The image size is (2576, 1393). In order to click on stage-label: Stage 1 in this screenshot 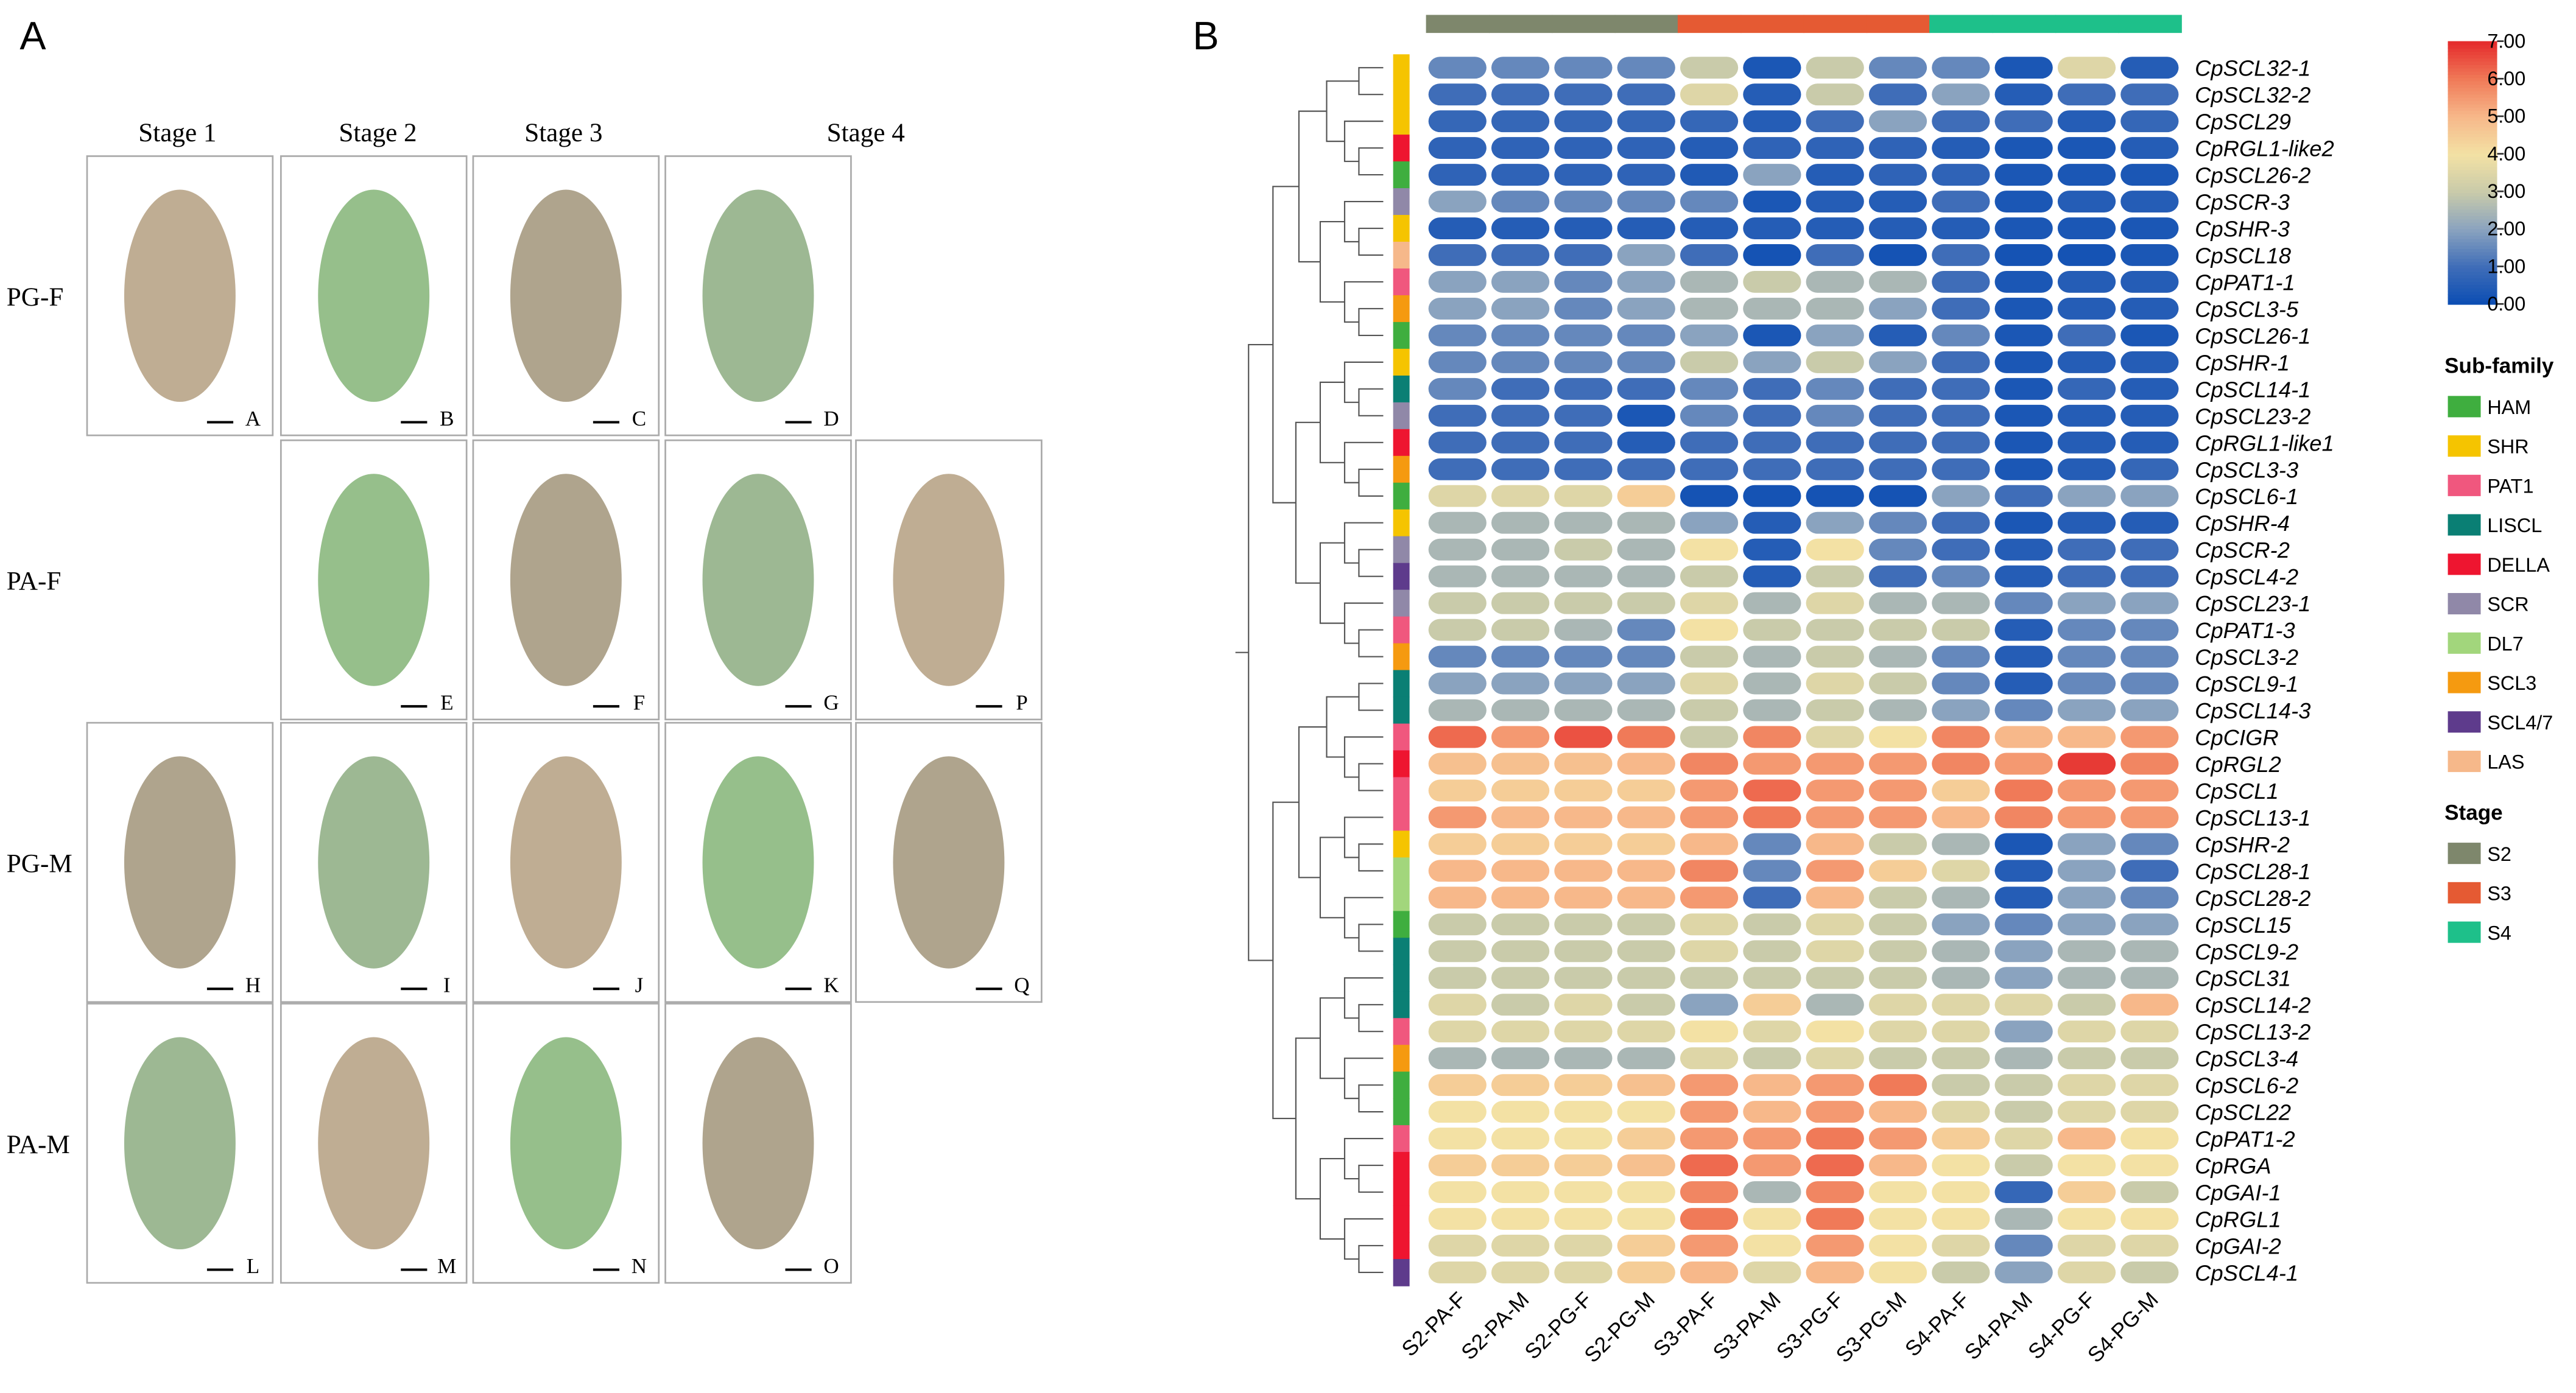, I will do `click(177, 133)`.